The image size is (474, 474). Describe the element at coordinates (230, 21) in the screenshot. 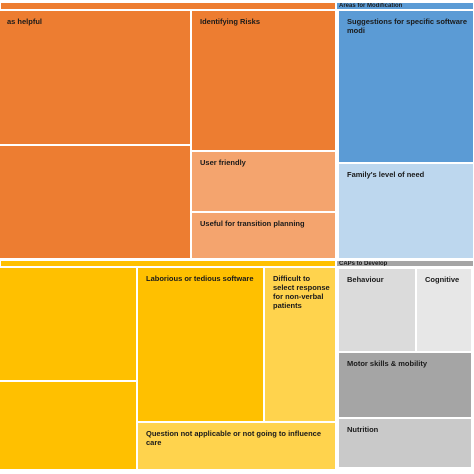

I see `treemap-cell-label: Identifying Risks` at that location.